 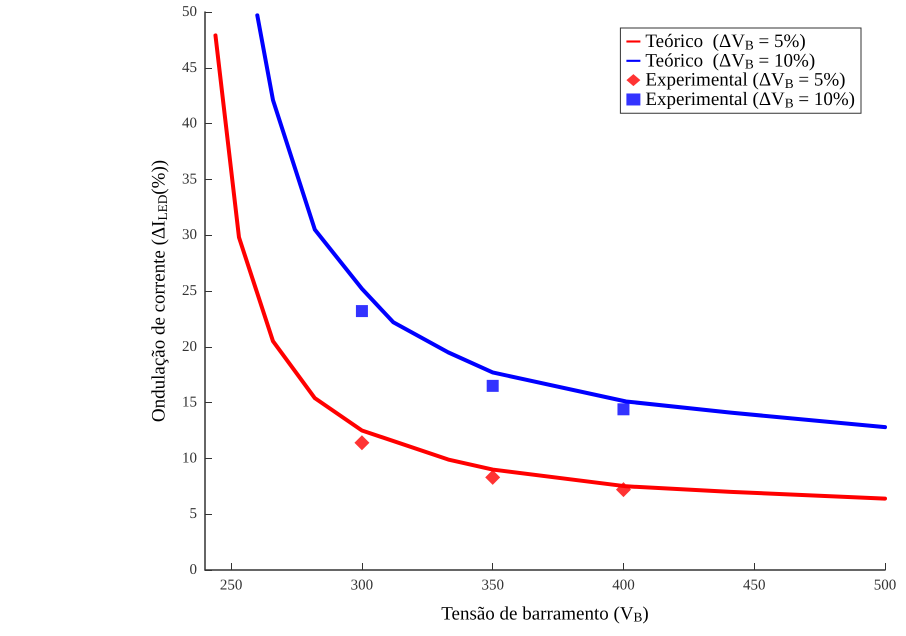 I want to click on x-tick-label: 400, so click(x=623, y=586).